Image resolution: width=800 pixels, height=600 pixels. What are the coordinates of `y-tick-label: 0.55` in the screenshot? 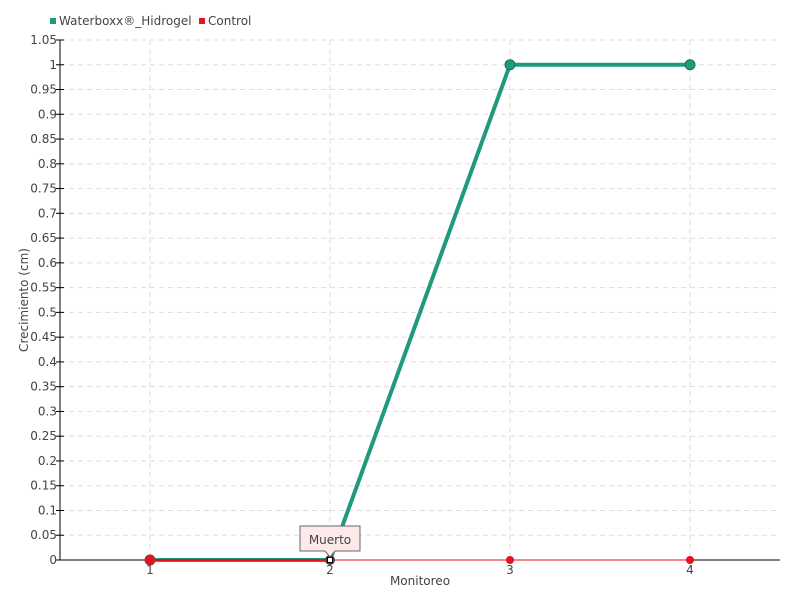 It's located at (43, 288).